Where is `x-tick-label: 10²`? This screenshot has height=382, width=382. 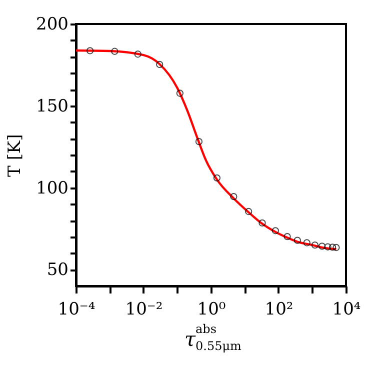
x-tick-label: 10² is located at coordinates (279, 310).